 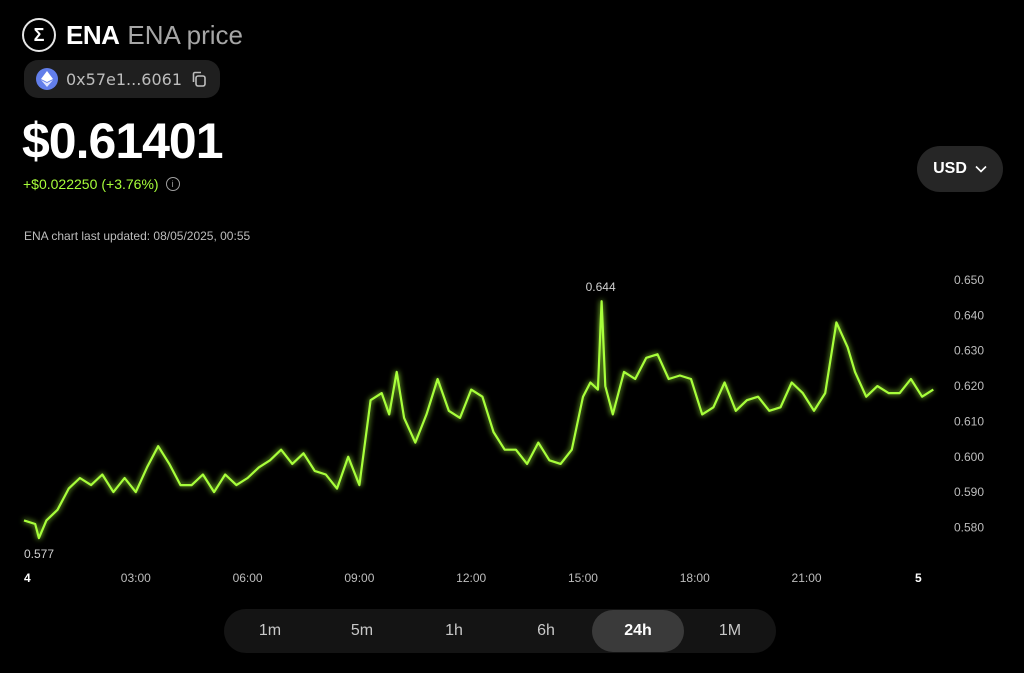 What do you see at coordinates (60, 184) in the screenshot?
I see `price-change-amount: +$0.022250` at bounding box center [60, 184].